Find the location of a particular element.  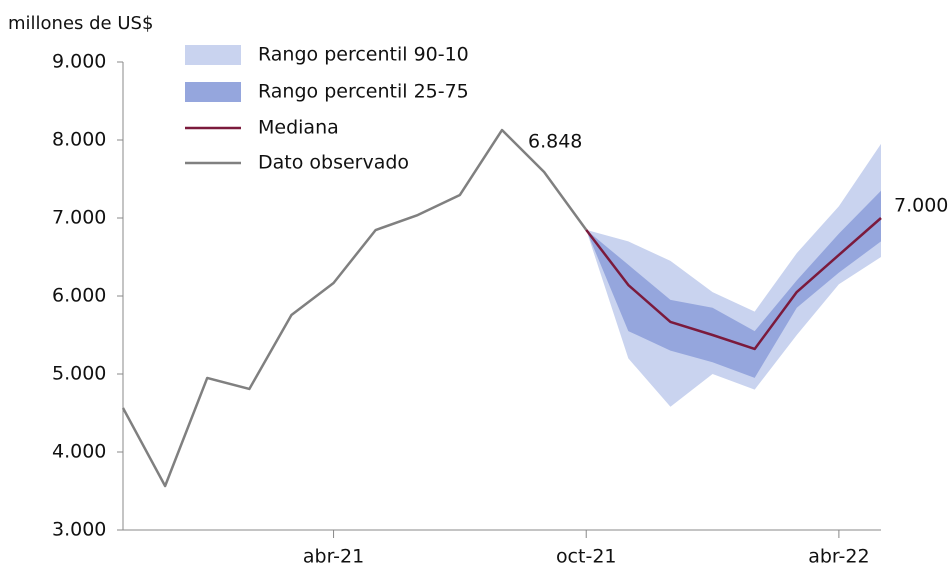

y-tick-label: 9.000 is located at coordinates (79, 62).